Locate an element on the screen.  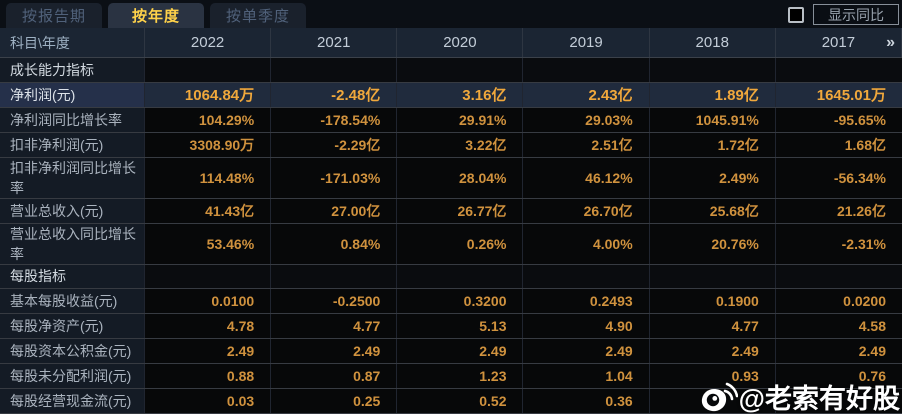
value-cell: 4.00% is located at coordinates (586, 243).